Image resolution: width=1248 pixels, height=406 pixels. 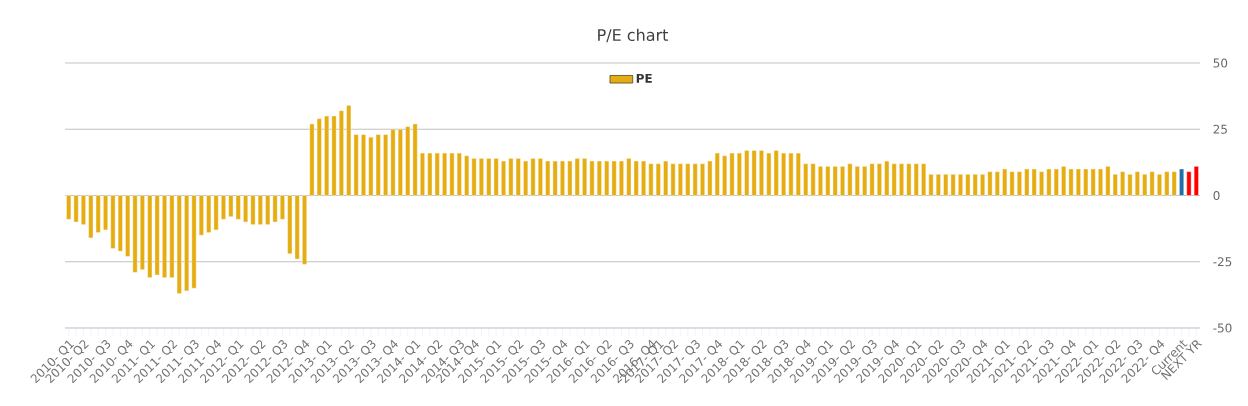 What do you see at coordinates (1220, 129) in the screenshot?
I see `y-tick-label: 25` at bounding box center [1220, 129].